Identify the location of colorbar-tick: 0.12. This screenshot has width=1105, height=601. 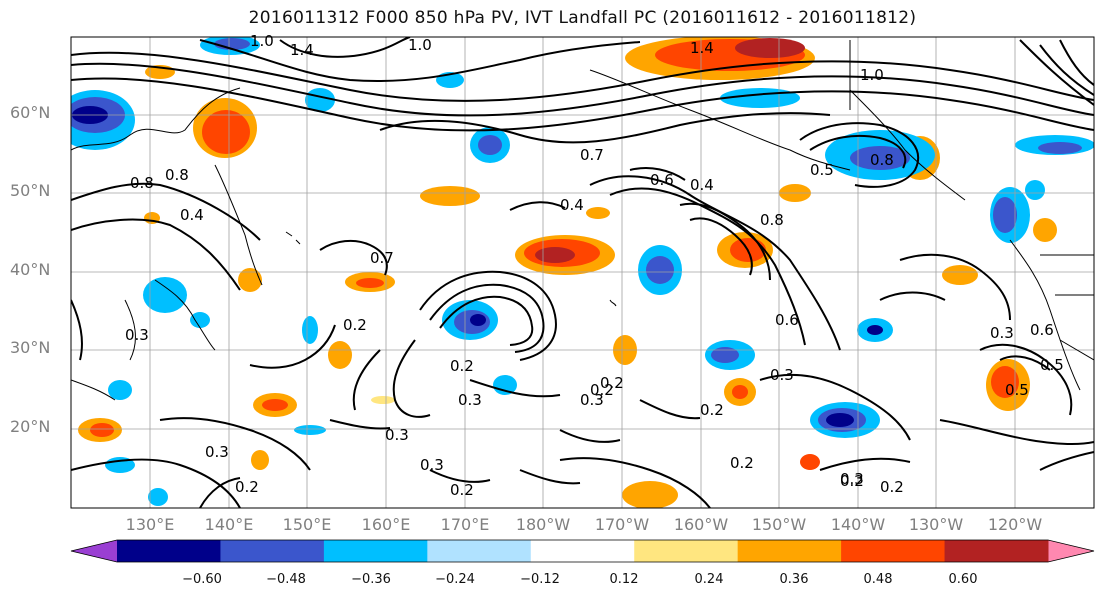
(624, 579).